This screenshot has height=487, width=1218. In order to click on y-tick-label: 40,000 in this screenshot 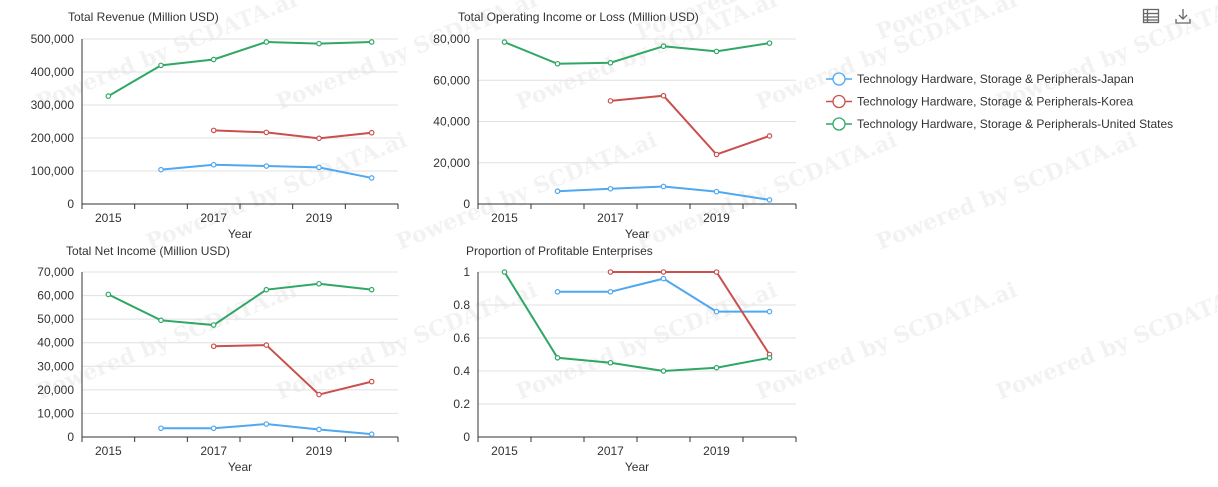, I will do `click(55, 343)`.